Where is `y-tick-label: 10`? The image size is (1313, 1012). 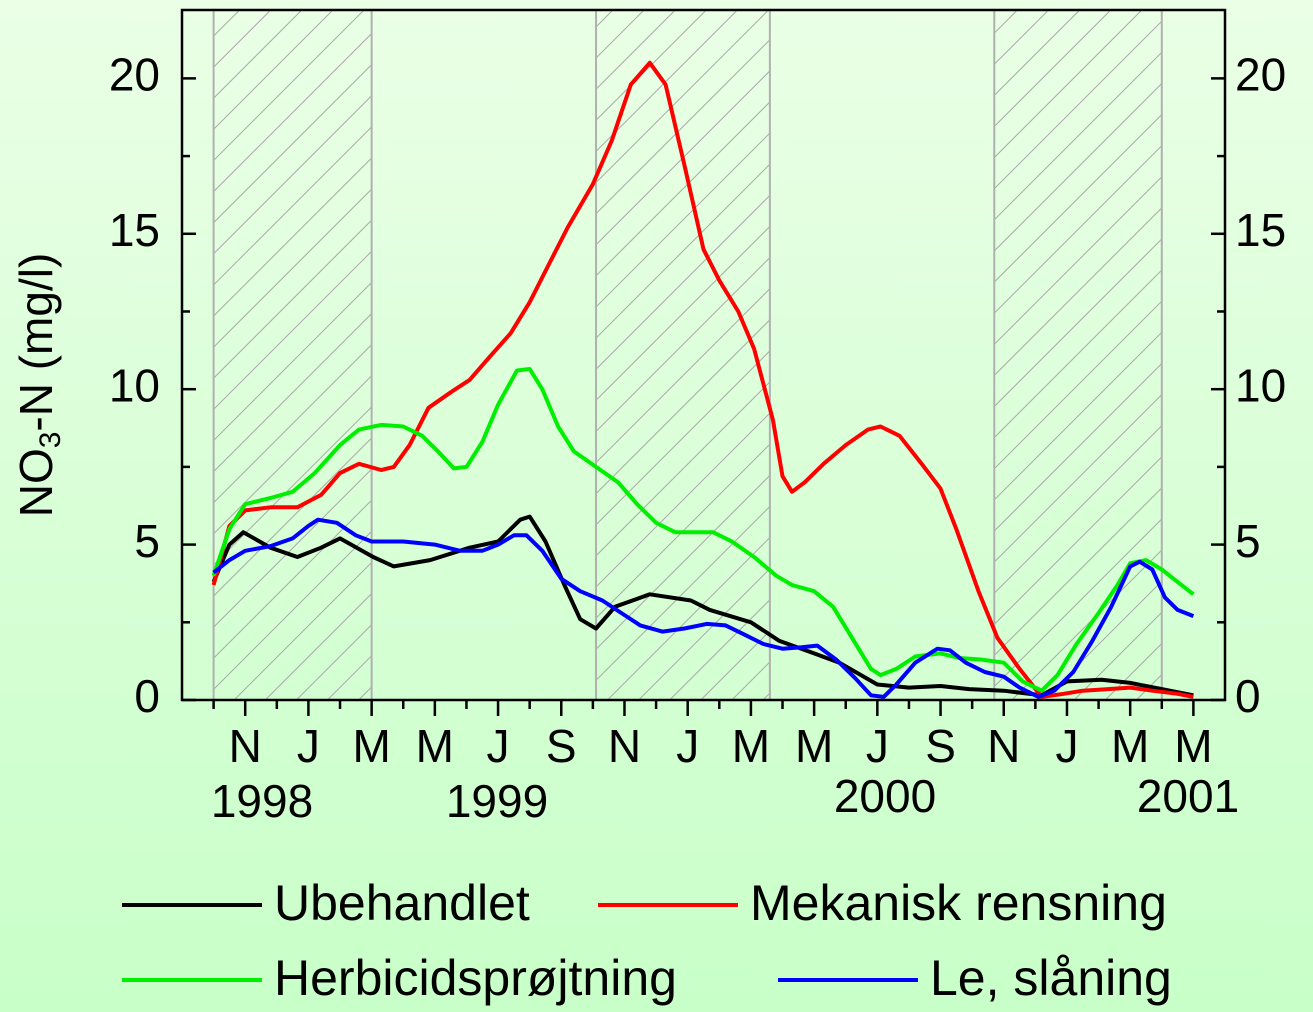
y-tick-label: 10 is located at coordinates (134, 385).